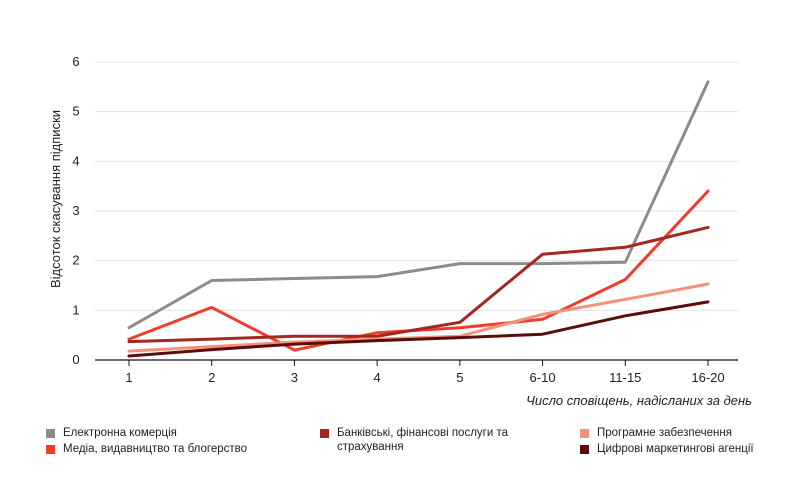  What do you see at coordinates (120, 433) in the screenshot?
I see `legend-label: Електронна комерція` at bounding box center [120, 433].